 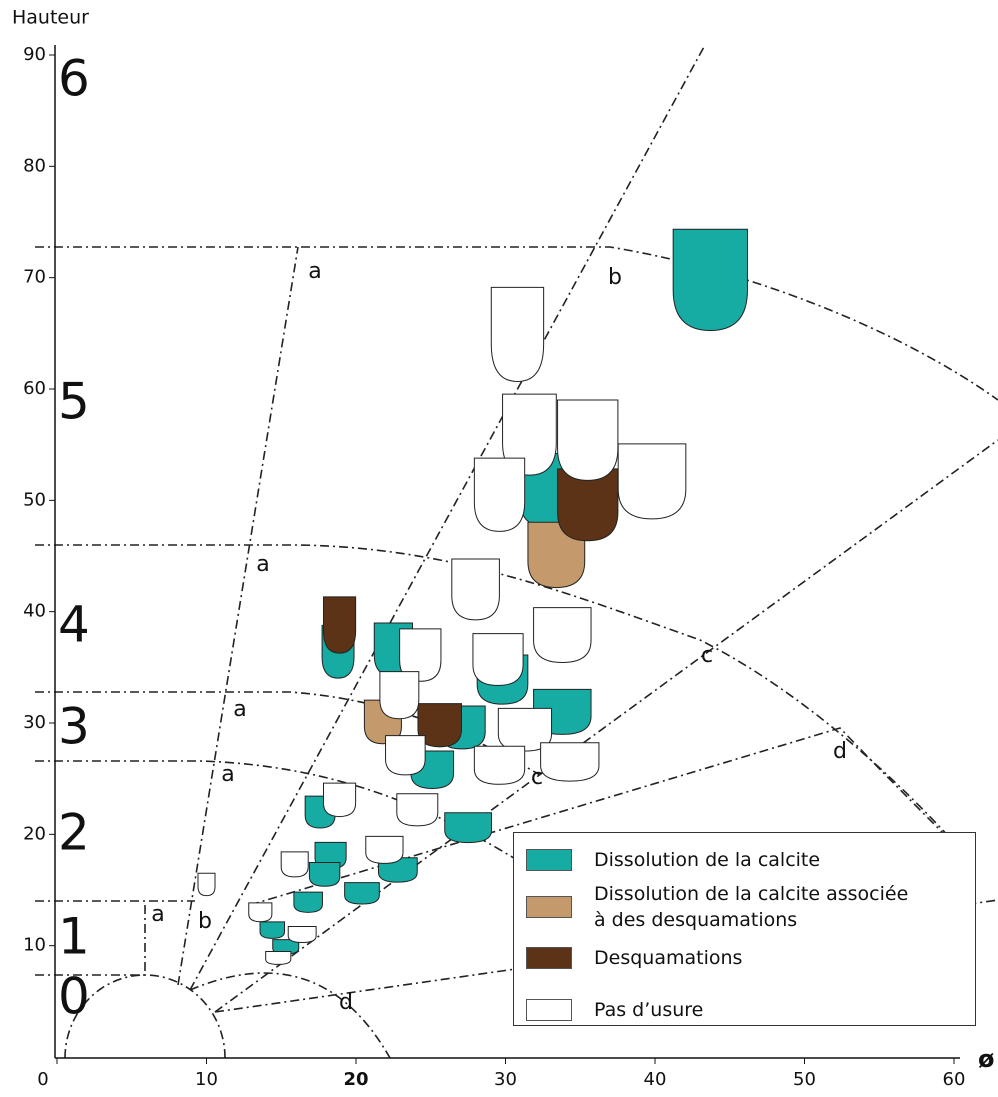 What do you see at coordinates (34, 945) in the screenshot?
I see `y-tick-label: 10` at bounding box center [34, 945].